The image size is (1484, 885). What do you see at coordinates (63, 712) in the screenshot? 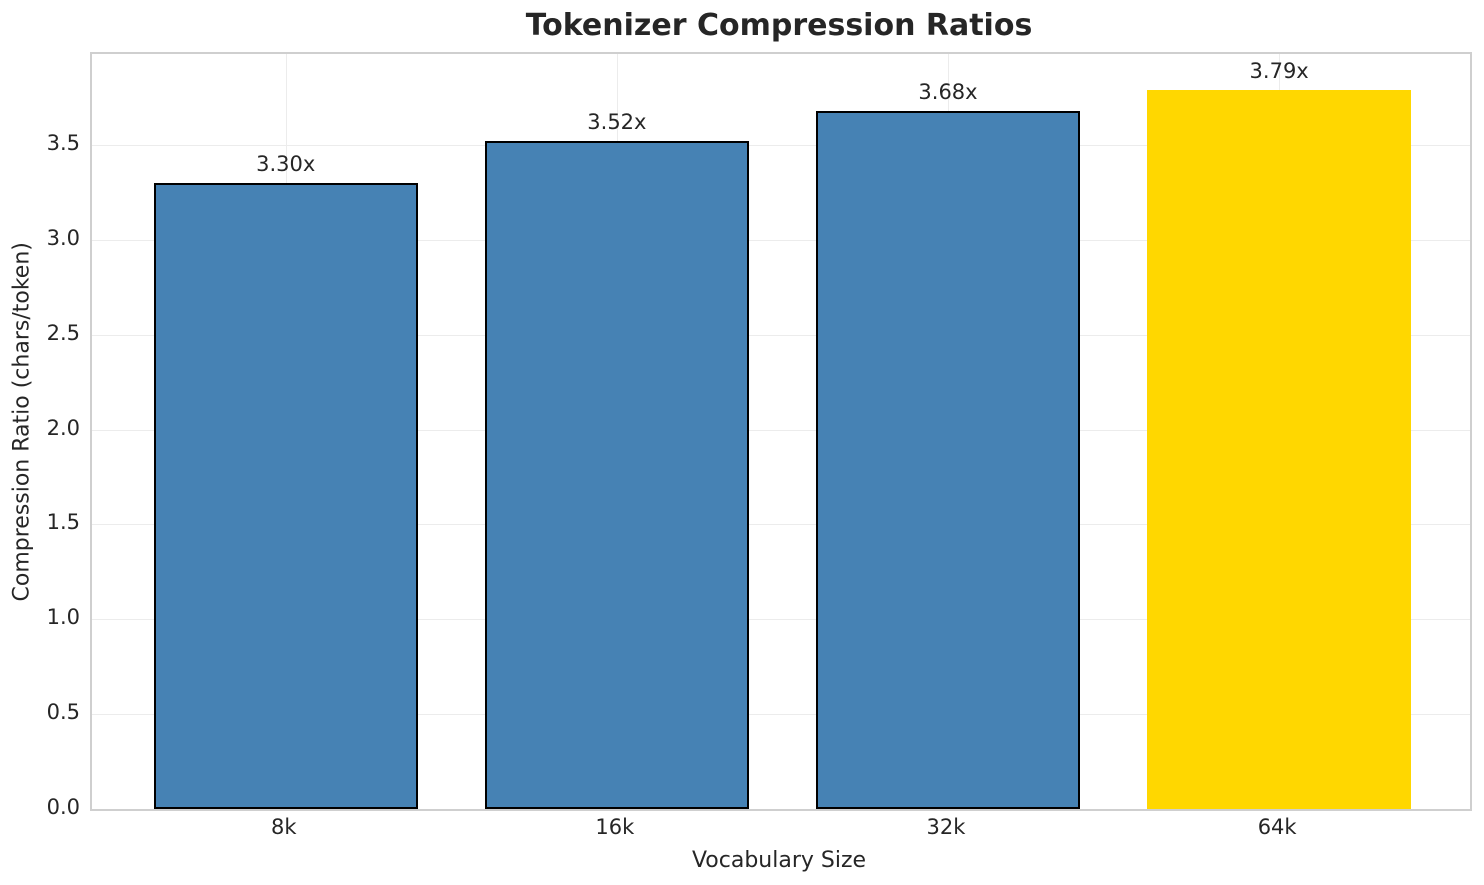
I see `y-tick-label: 0.5` at bounding box center [63, 712].